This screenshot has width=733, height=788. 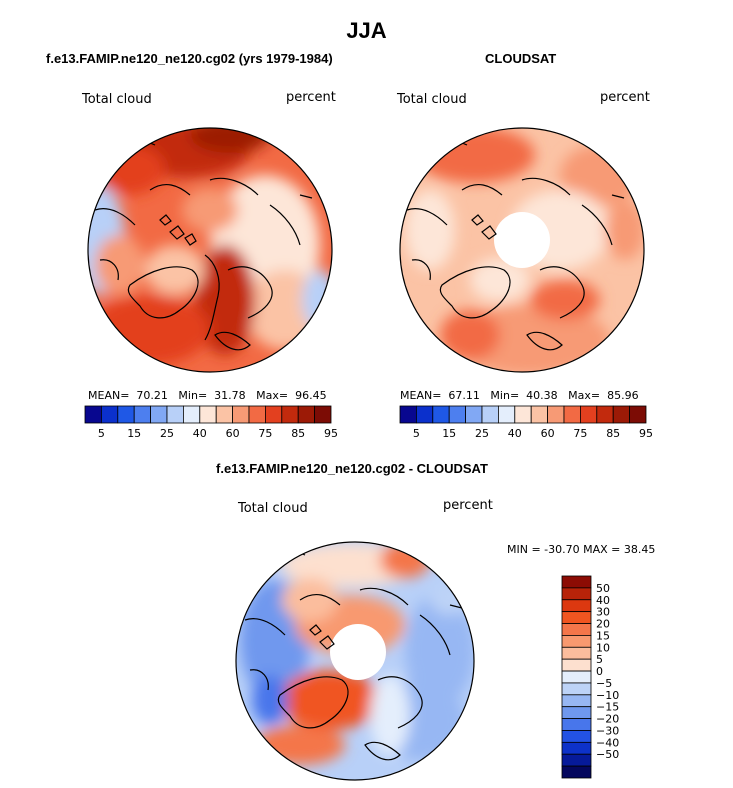 I want to click on model-polar-map, so click(x=210, y=250).